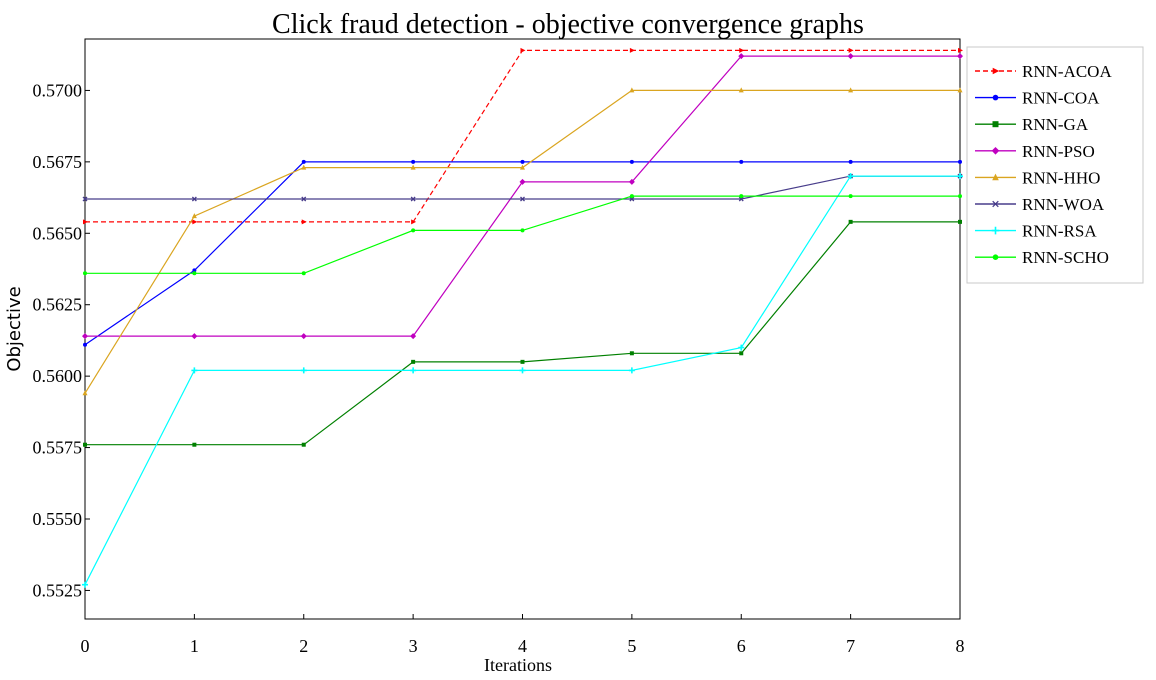 The height and width of the screenshot is (680, 1156). I want to click on legend-item: RNN-COA, so click(1037, 98).